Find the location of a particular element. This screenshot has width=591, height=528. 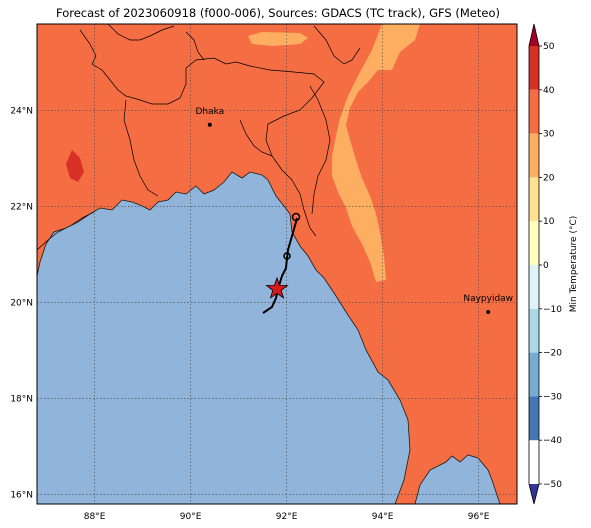

colorbar-tick-label: 50 is located at coordinates (549, 47).